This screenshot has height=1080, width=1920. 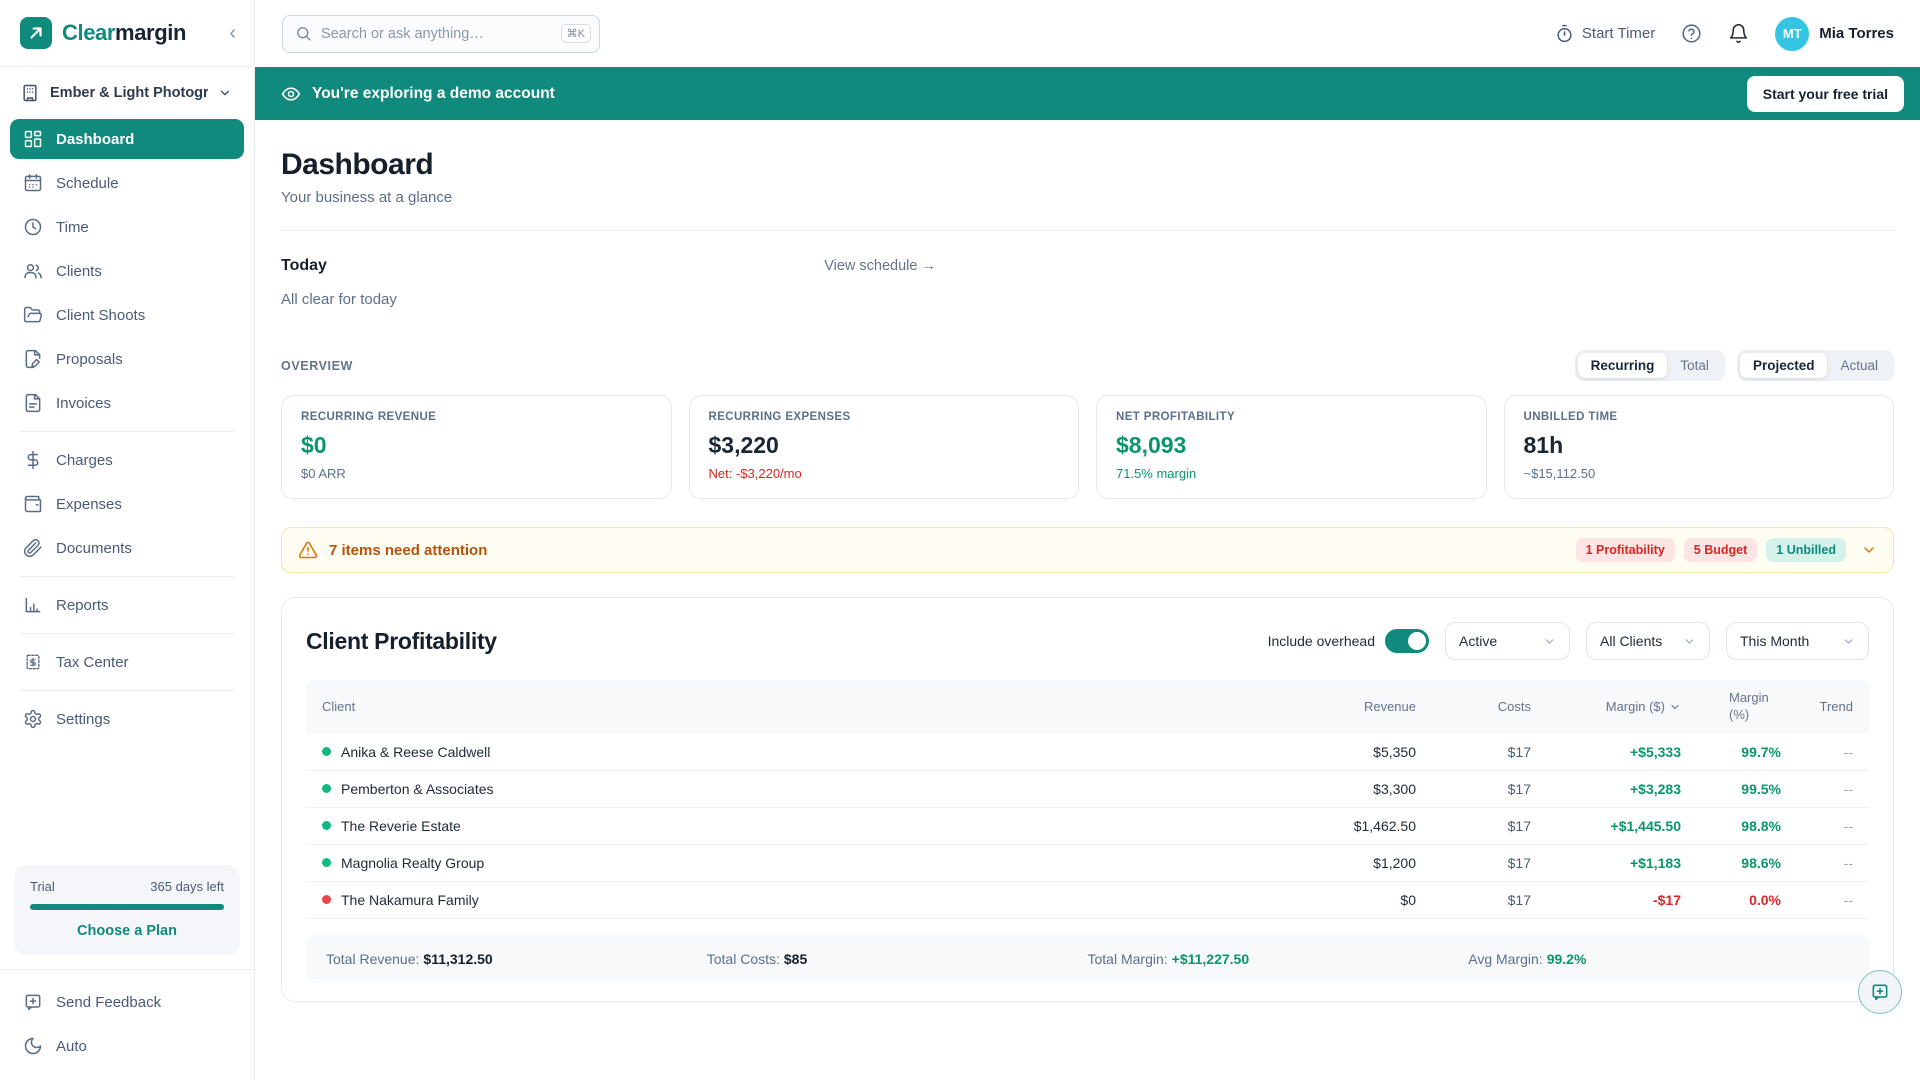 What do you see at coordinates (127, 271) in the screenshot?
I see `sidebar-item-clients: Clients` at bounding box center [127, 271].